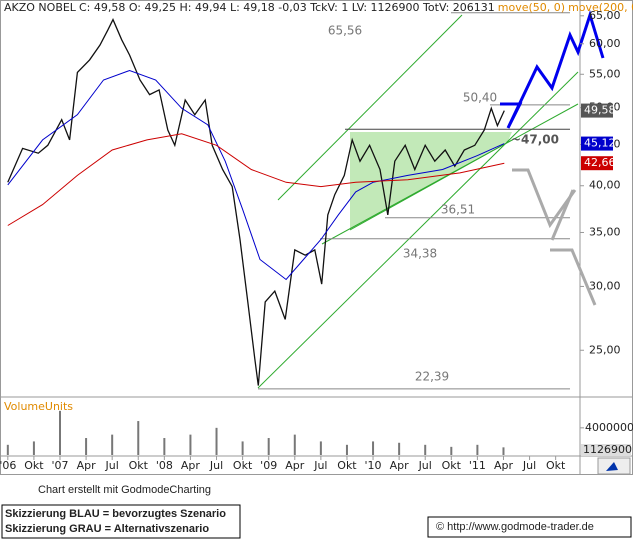  Describe the element at coordinates (612, 466) in the screenshot. I see `tool-icon-arrow` at that location.